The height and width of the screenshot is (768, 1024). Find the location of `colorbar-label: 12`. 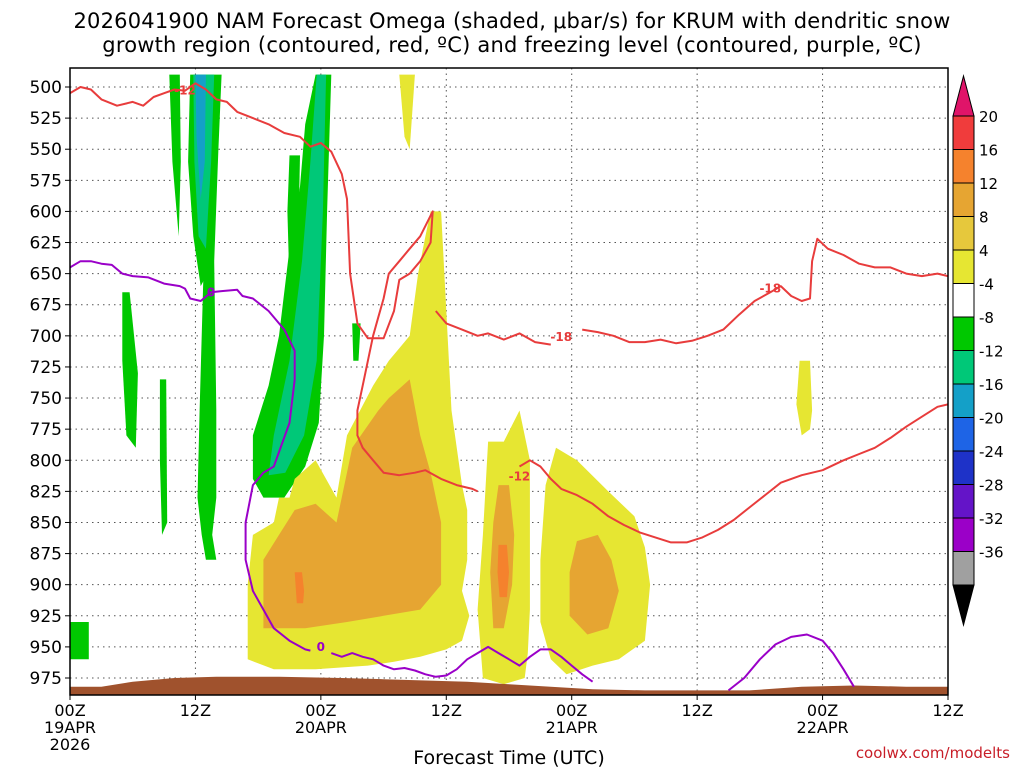

colorbar-label: 12 is located at coordinates (988, 184).